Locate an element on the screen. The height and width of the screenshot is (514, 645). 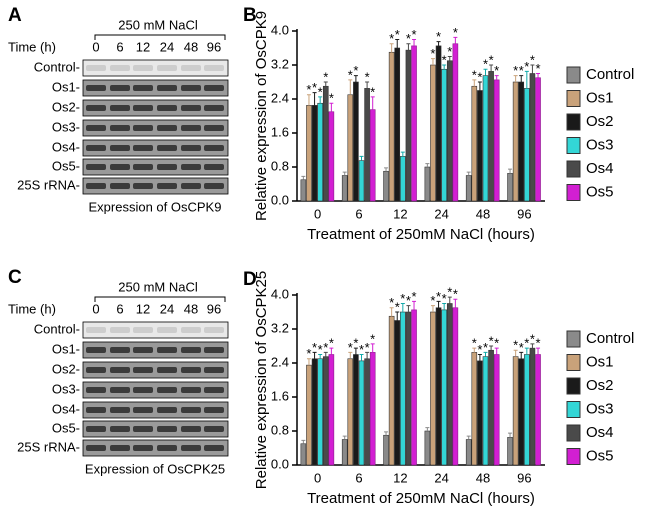
x-tick-label: 48 is located at coordinates (483, 477).